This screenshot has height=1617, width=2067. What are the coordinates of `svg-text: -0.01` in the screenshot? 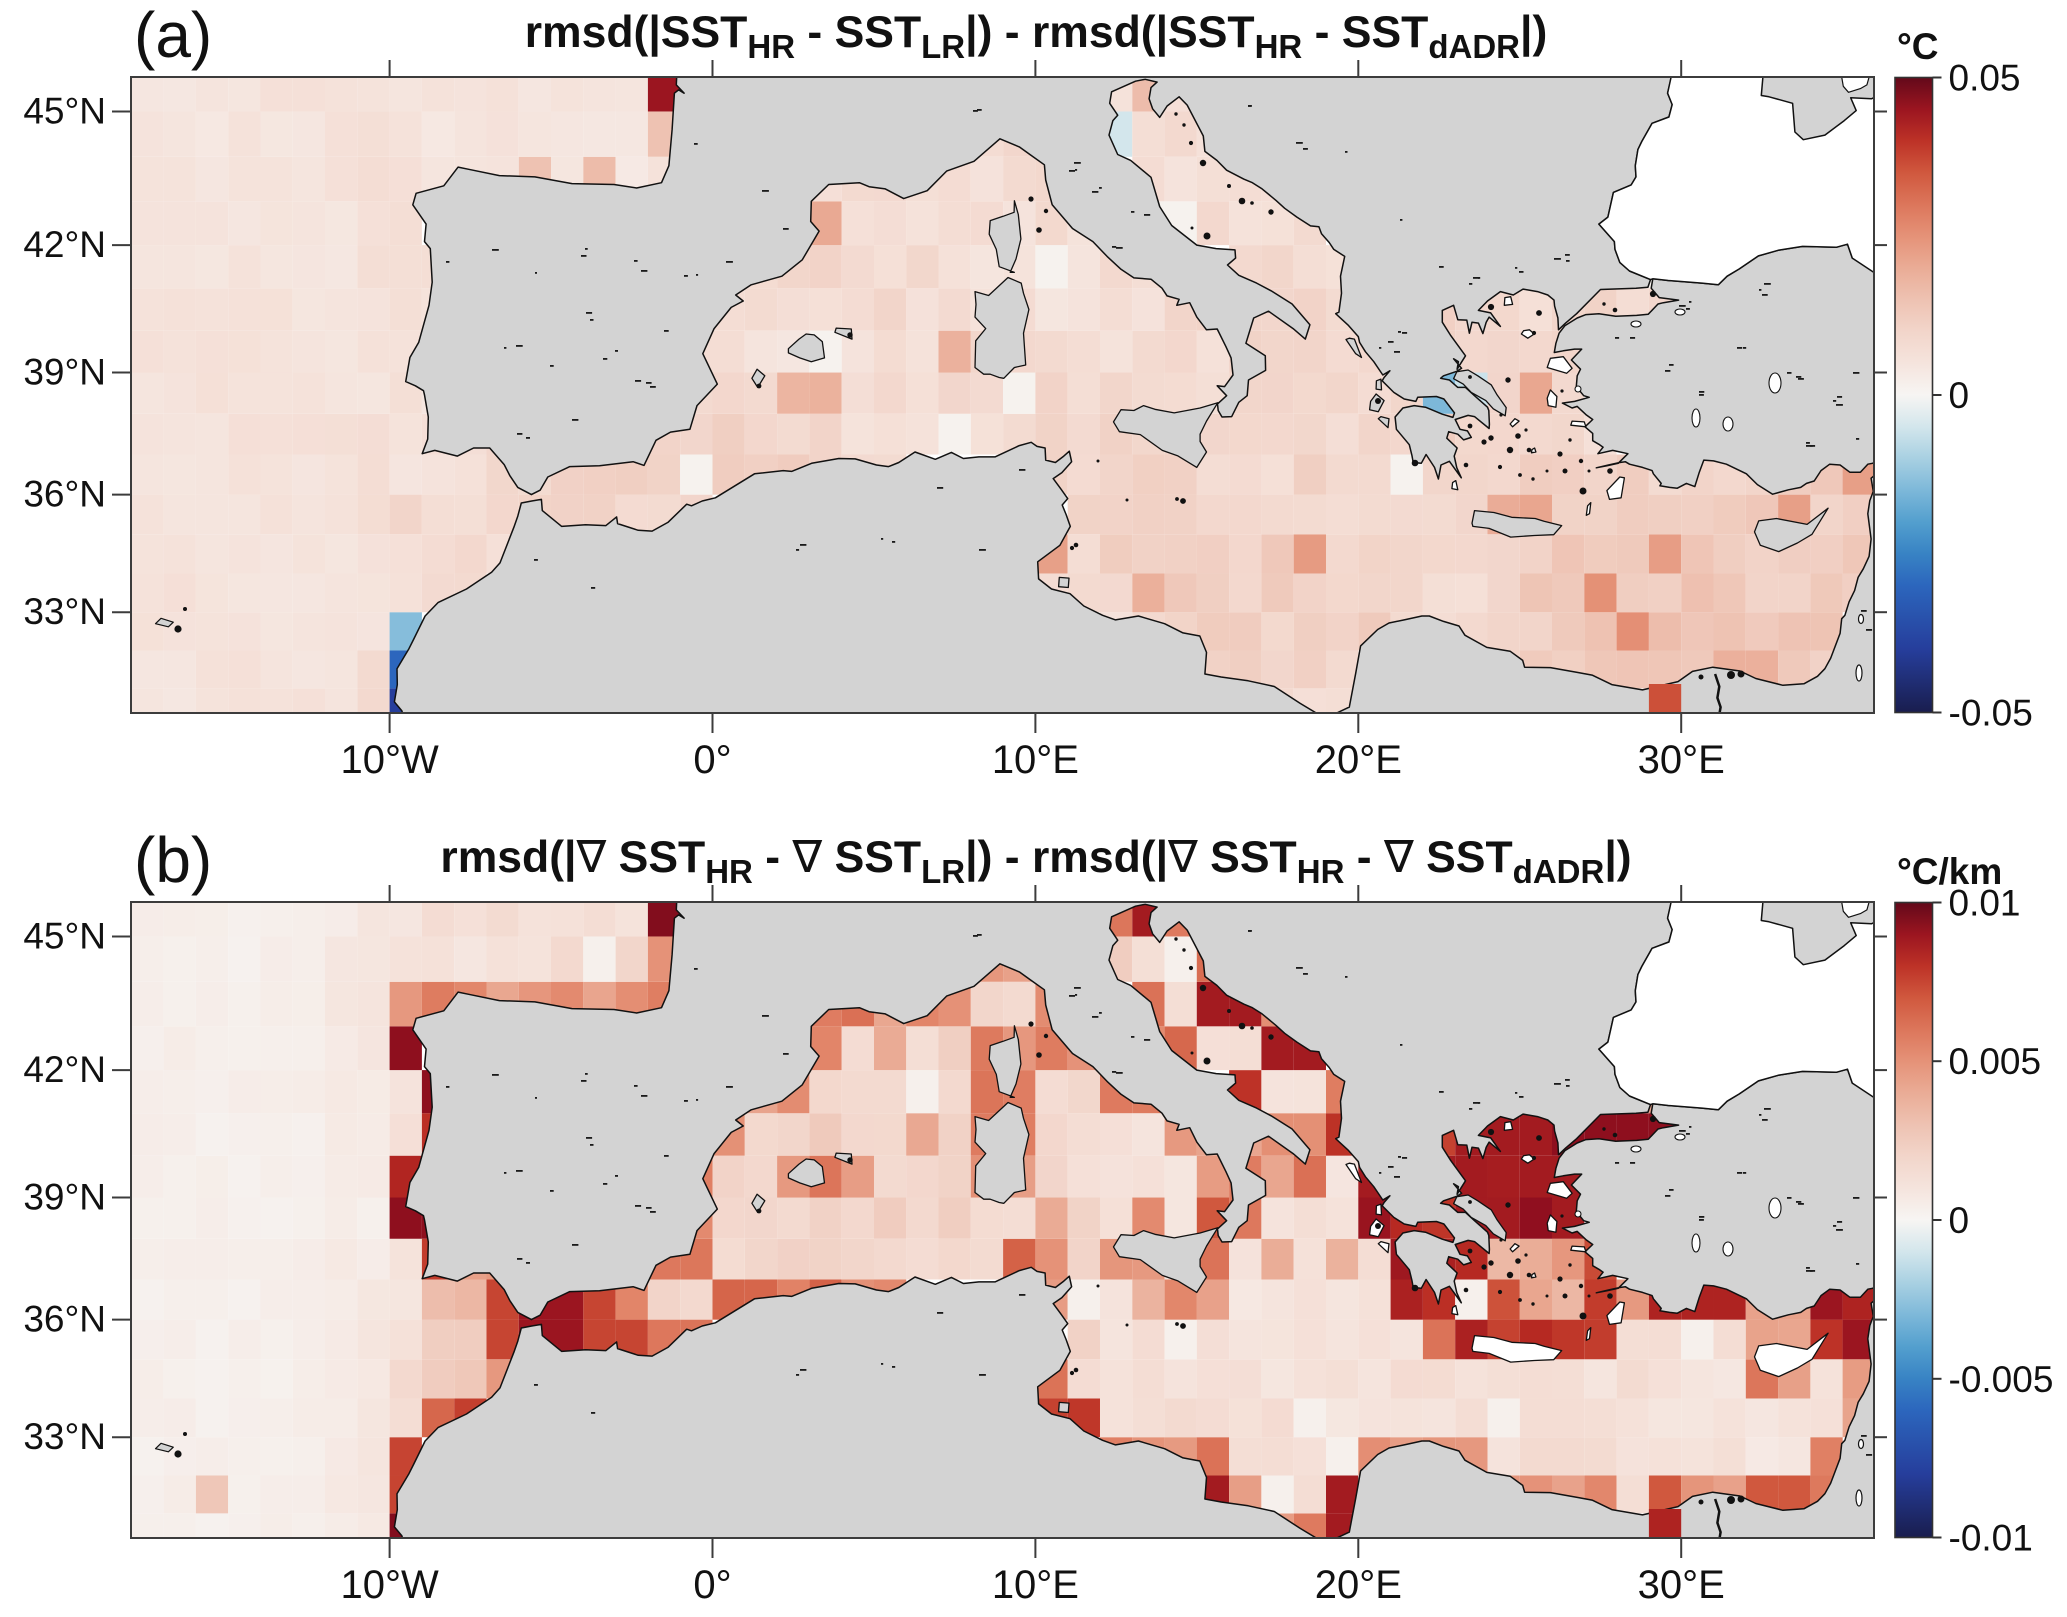 It's located at (1991, 1538).